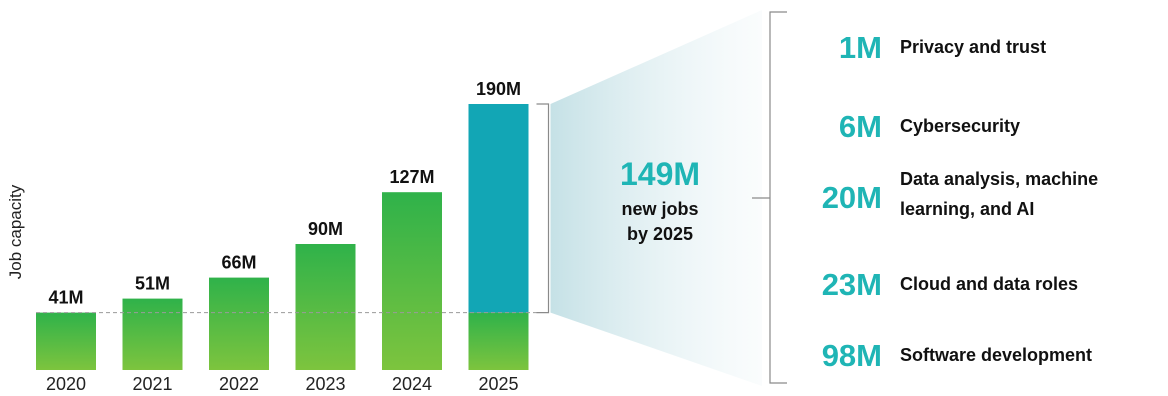 This screenshot has height=396, width=1168. Describe the element at coordinates (152, 284) in the screenshot. I see `bar-value-label: 51M` at that location.